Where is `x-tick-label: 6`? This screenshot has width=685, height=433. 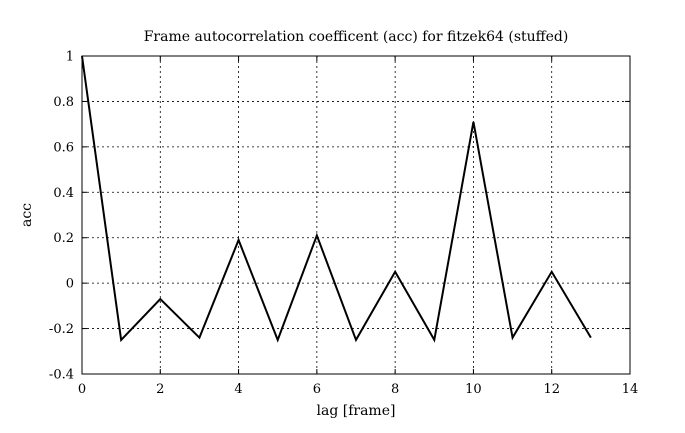
x-tick-label: 6 is located at coordinates (317, 389).